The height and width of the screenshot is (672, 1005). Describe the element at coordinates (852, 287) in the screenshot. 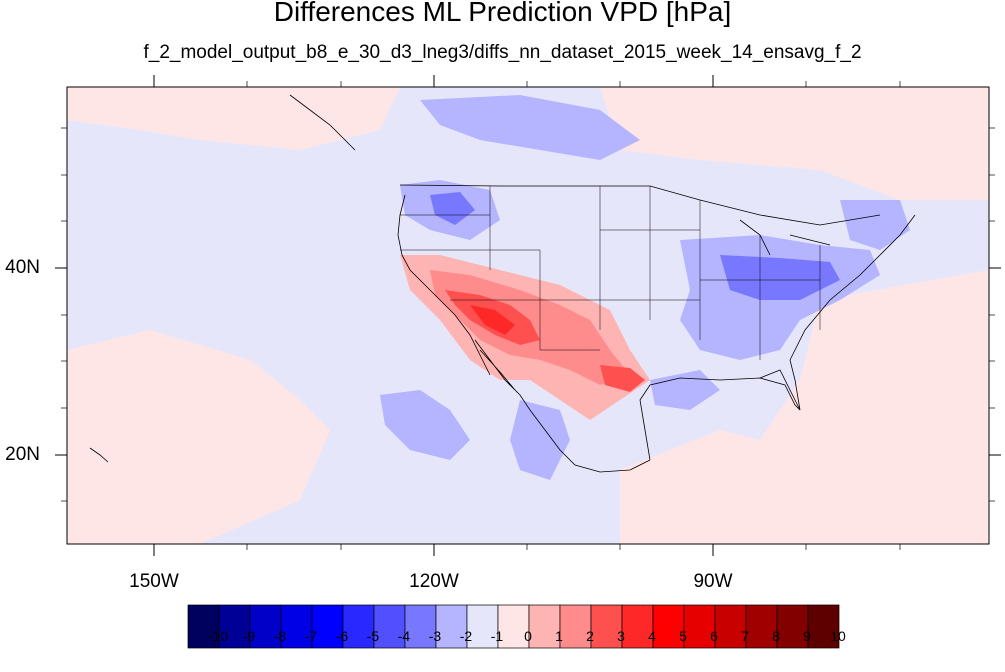

I see `us-east-coast` at that location.